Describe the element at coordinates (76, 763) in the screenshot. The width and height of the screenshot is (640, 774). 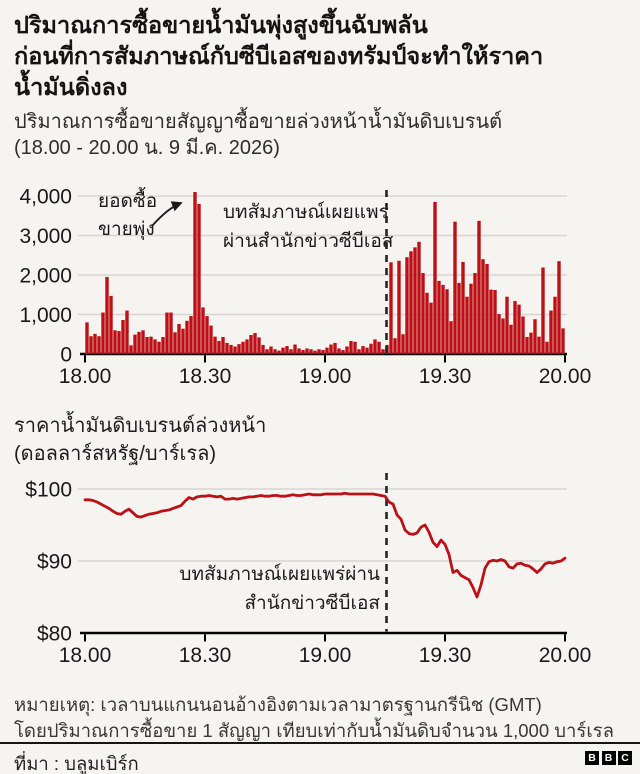
I see `source-label: ที่มา : บลูมเบิร์ก` at that location.